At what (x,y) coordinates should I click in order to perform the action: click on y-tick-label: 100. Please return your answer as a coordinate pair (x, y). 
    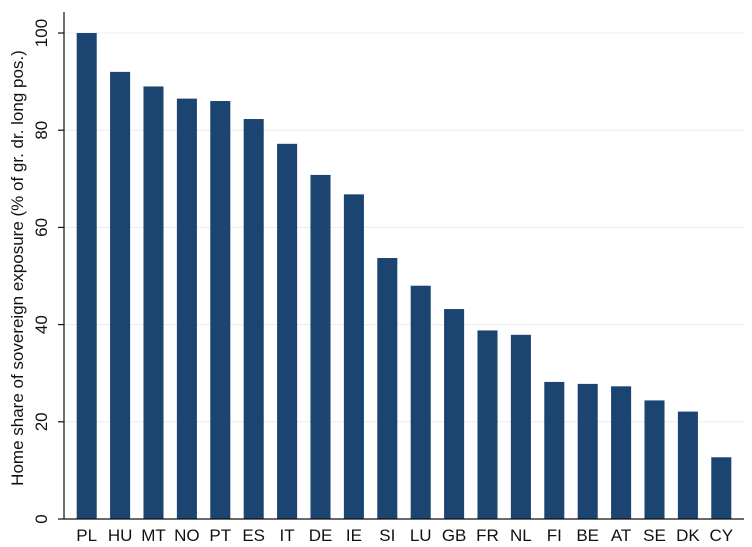
    Looking at the image, I should click on (41, 33).